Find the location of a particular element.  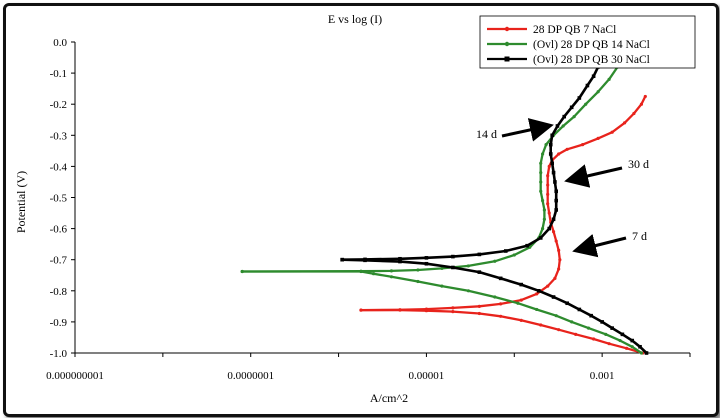

series-line-cathodic is located at coordinates (495, 306).